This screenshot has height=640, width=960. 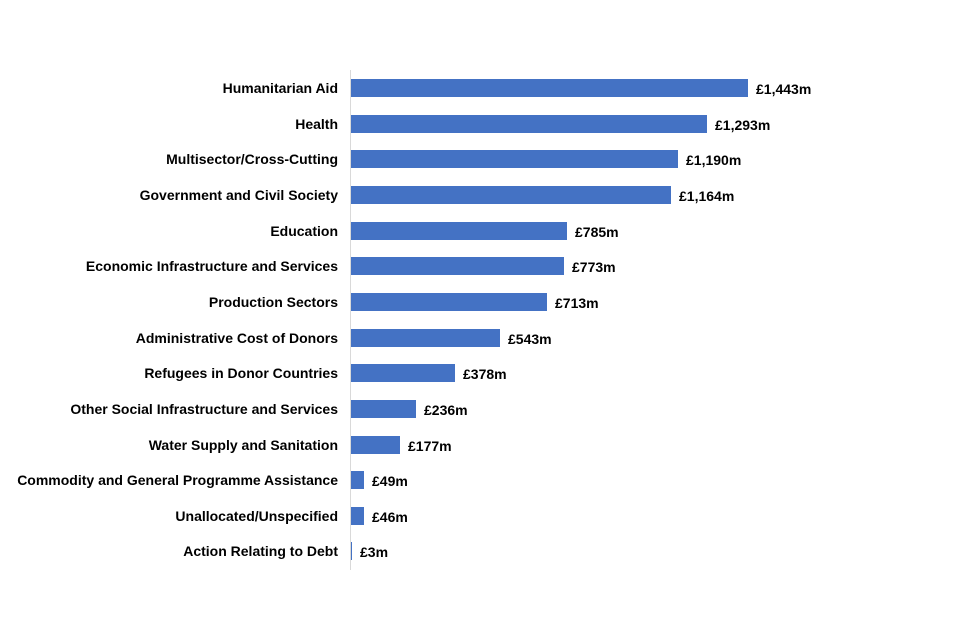 What do you see at coordinates (204, 408) in the screenshot?
I see `category-label: Other Social Infrastructure and Services` at bounding box center [204, 408].